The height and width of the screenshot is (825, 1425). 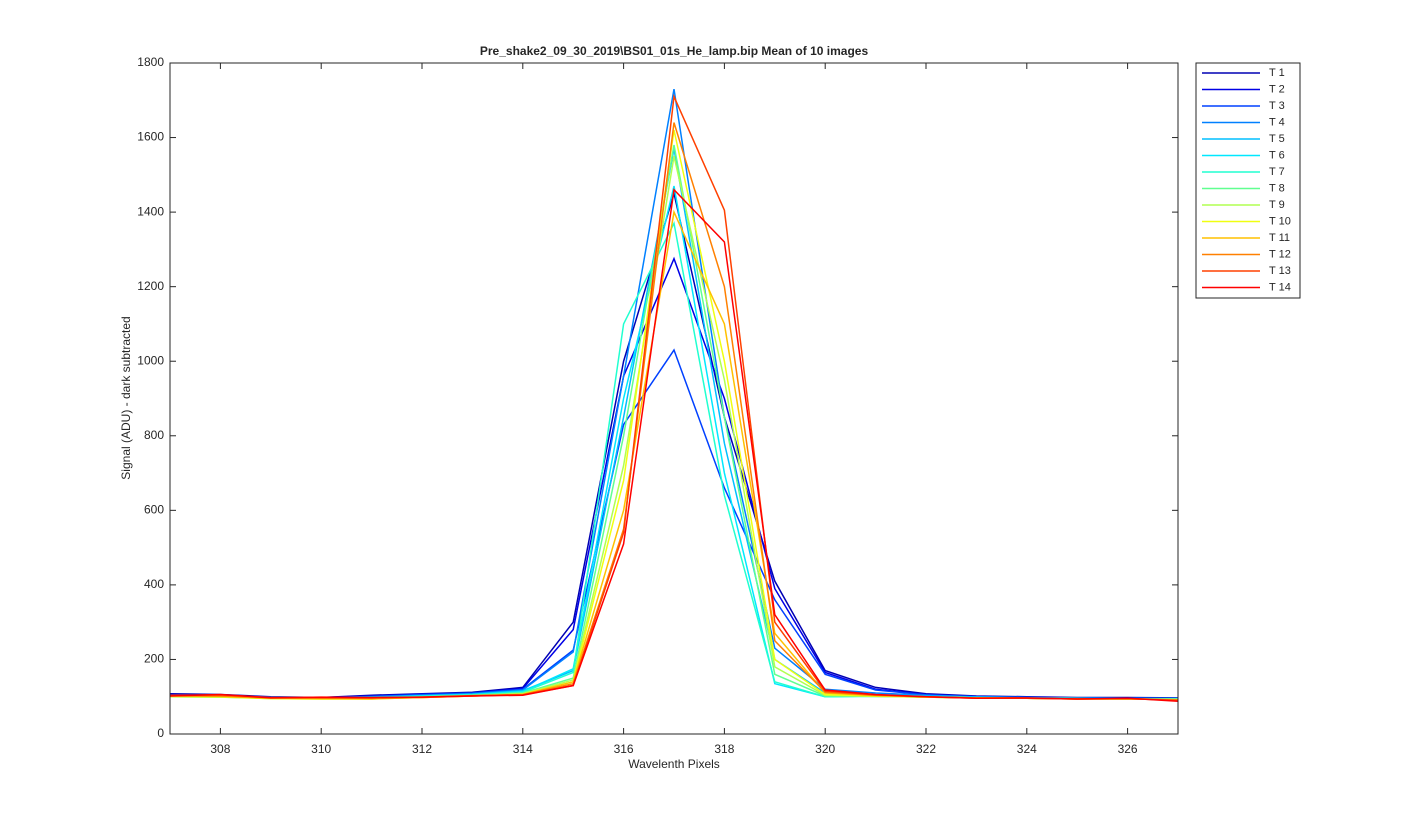 What do you see at coordinates (1277, 172) in the screenshot?
I see `legend-label: T 7` at bounding box center [1277, 172].